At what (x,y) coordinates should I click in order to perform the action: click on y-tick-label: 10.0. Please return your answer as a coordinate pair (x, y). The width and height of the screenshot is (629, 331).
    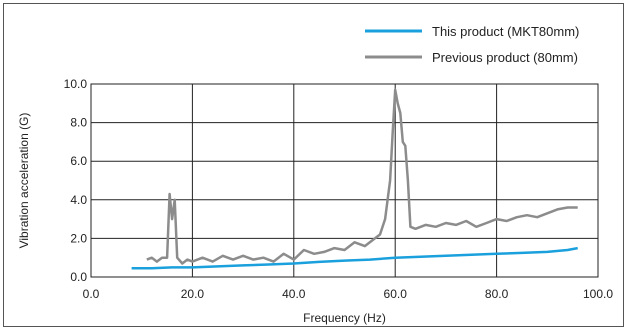
    Looking at the image, I should click on (76, 84).